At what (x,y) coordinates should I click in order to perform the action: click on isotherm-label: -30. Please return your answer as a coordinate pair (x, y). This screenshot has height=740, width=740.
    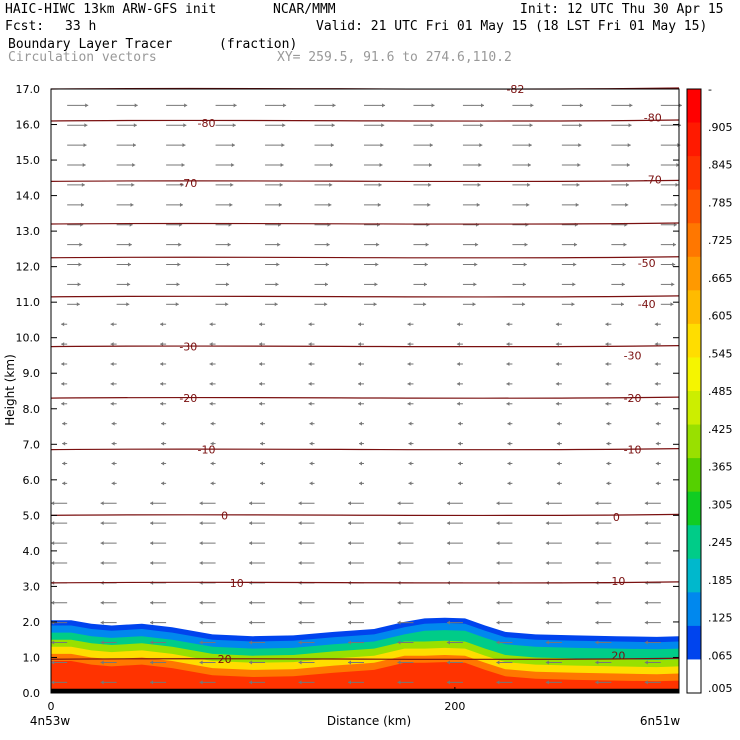
    Looking at the image, I should click on (188, 347).